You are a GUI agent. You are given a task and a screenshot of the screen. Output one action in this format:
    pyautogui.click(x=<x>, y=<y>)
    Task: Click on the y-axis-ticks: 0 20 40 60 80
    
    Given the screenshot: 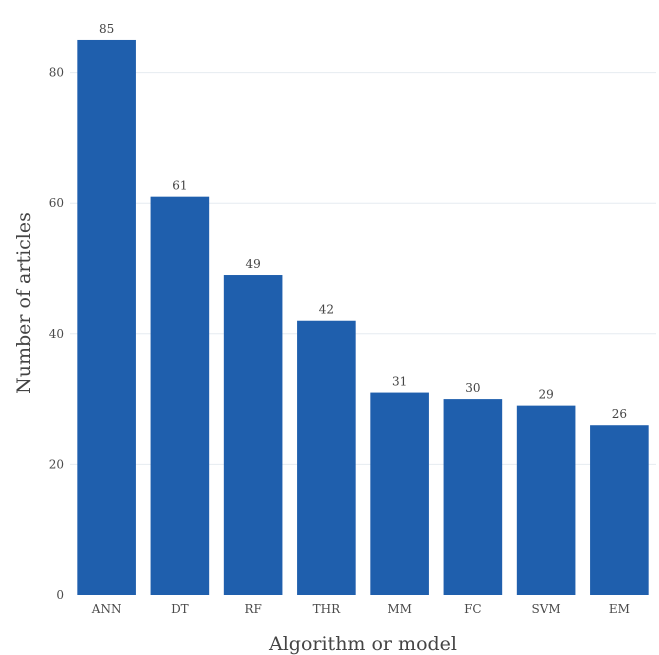 What is the action you would take?
    pyautogui.click(x=56, y=334)
    